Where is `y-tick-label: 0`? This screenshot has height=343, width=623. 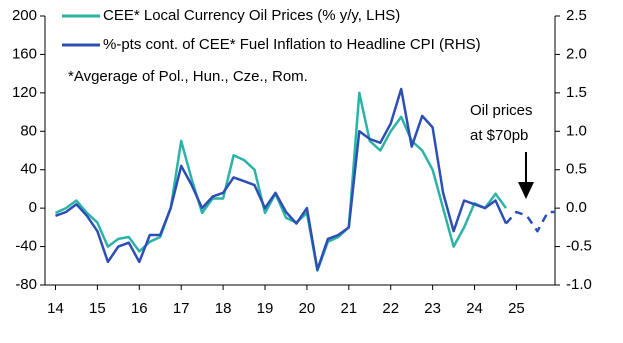
y-tick-label: 0 is located at coordinates (33, 207).